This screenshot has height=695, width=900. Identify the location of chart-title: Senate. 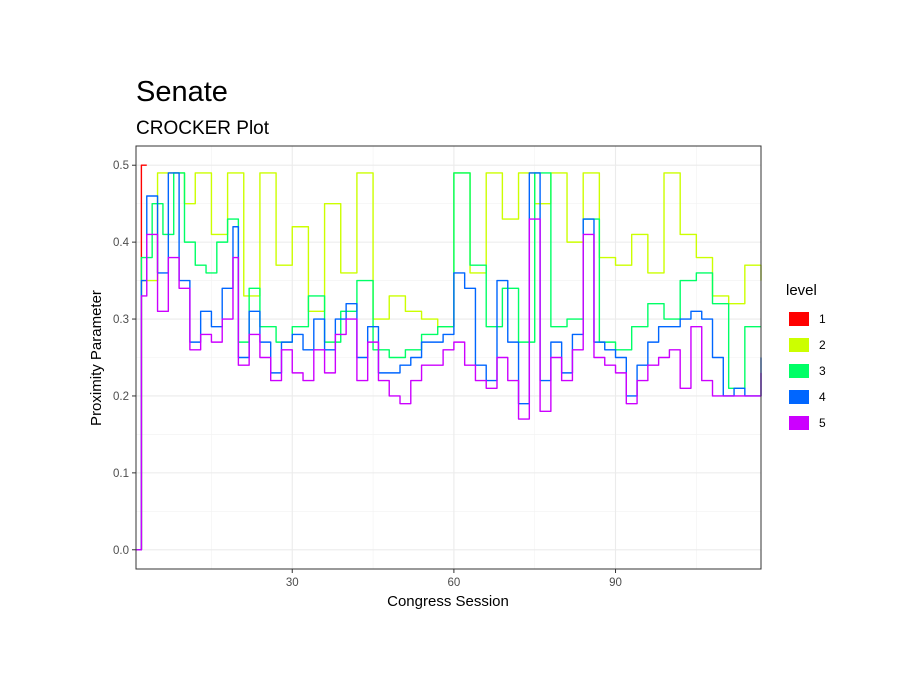
(182, 92).